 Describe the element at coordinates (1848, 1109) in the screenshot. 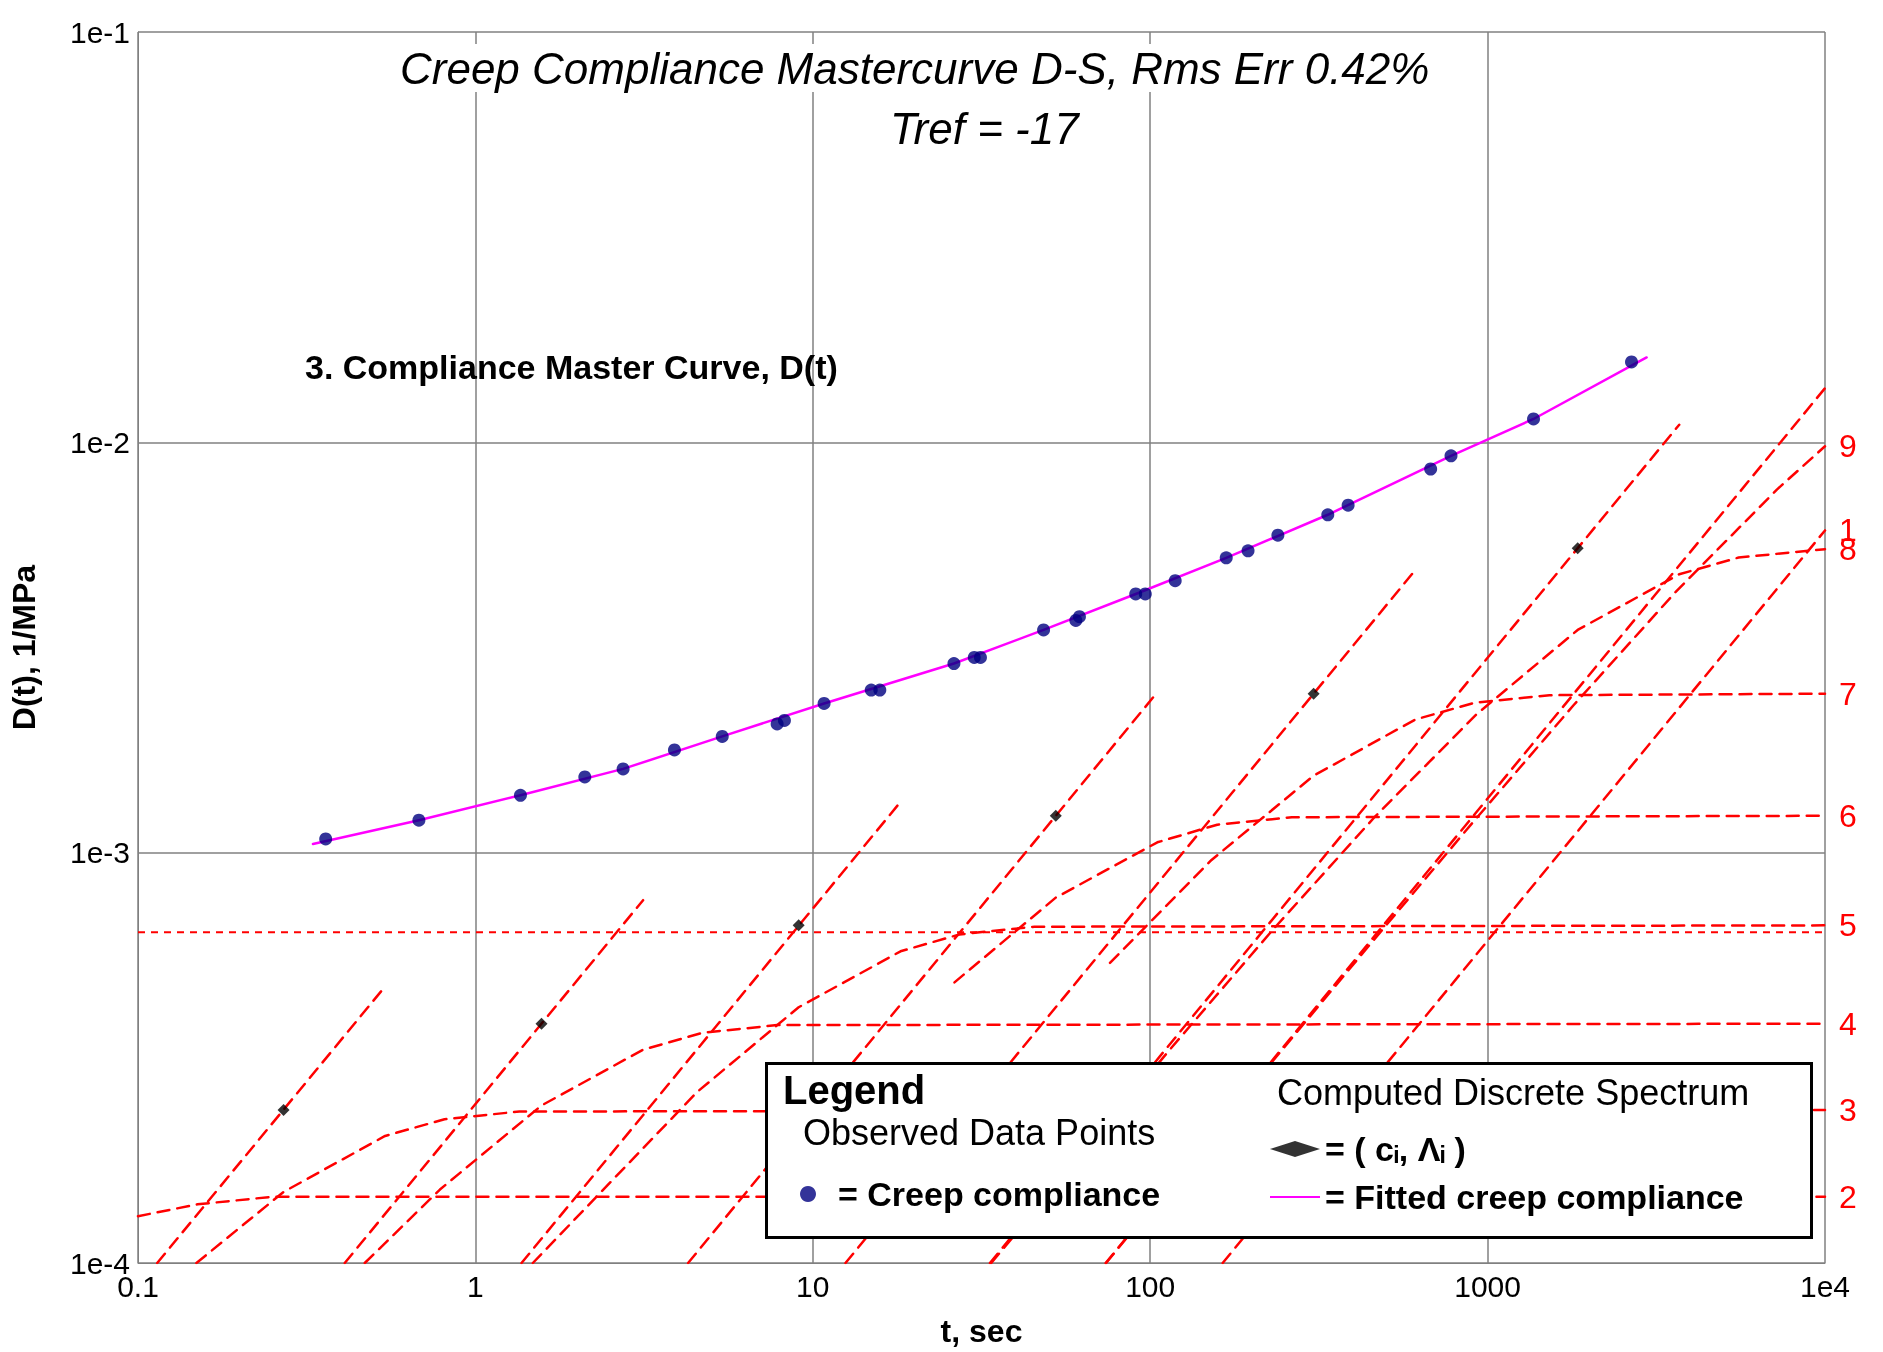

I see `series-label: 3` at that location.